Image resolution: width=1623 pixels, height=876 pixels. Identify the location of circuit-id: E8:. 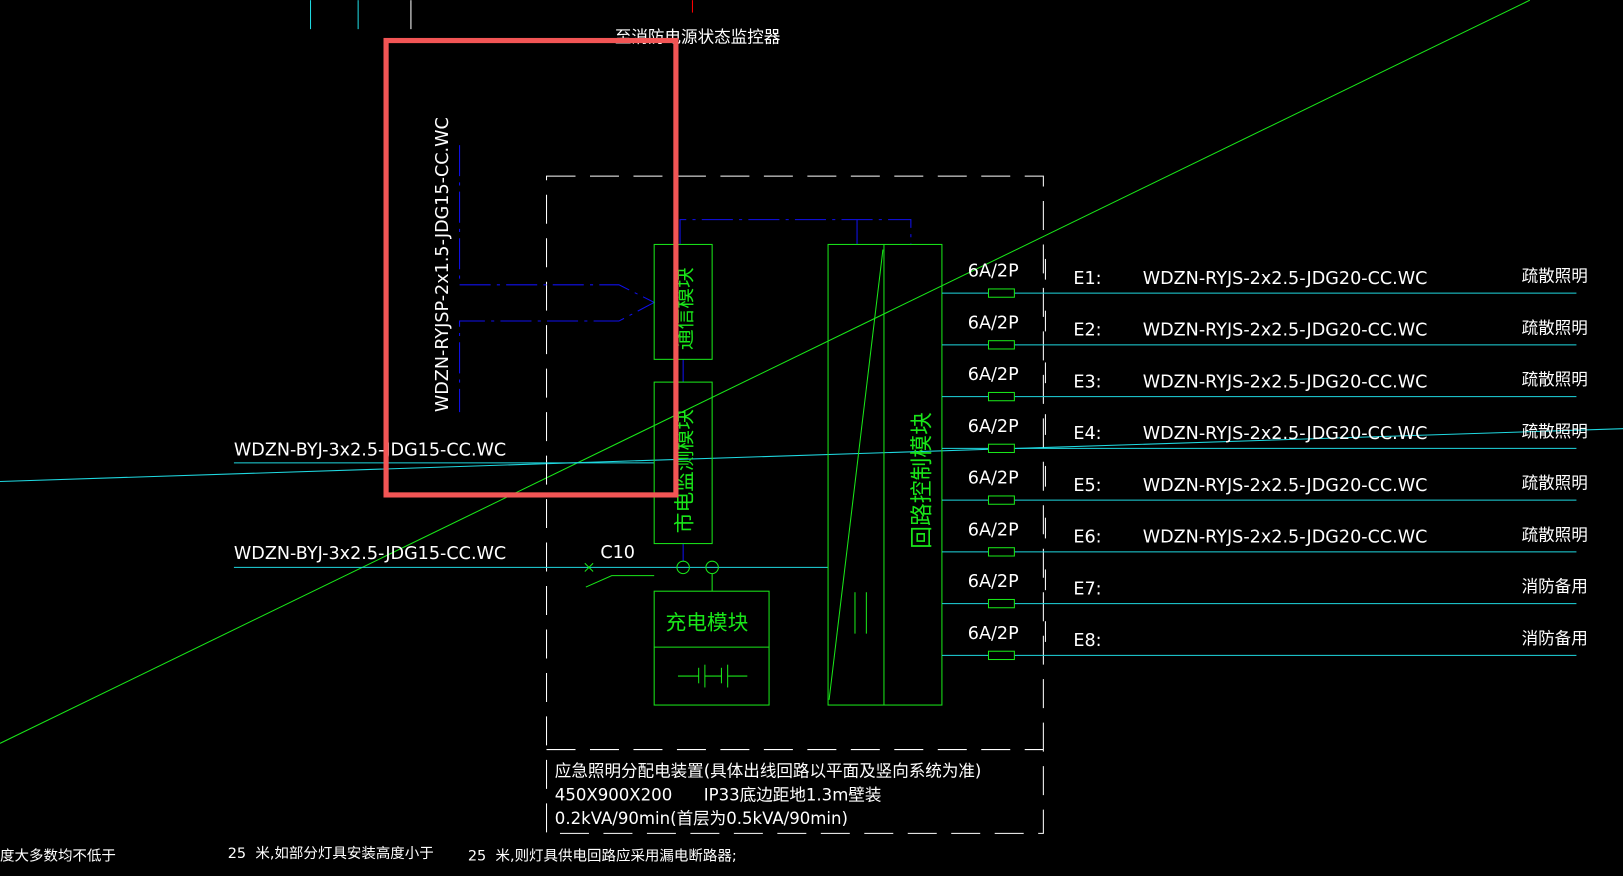
(1087, 641).